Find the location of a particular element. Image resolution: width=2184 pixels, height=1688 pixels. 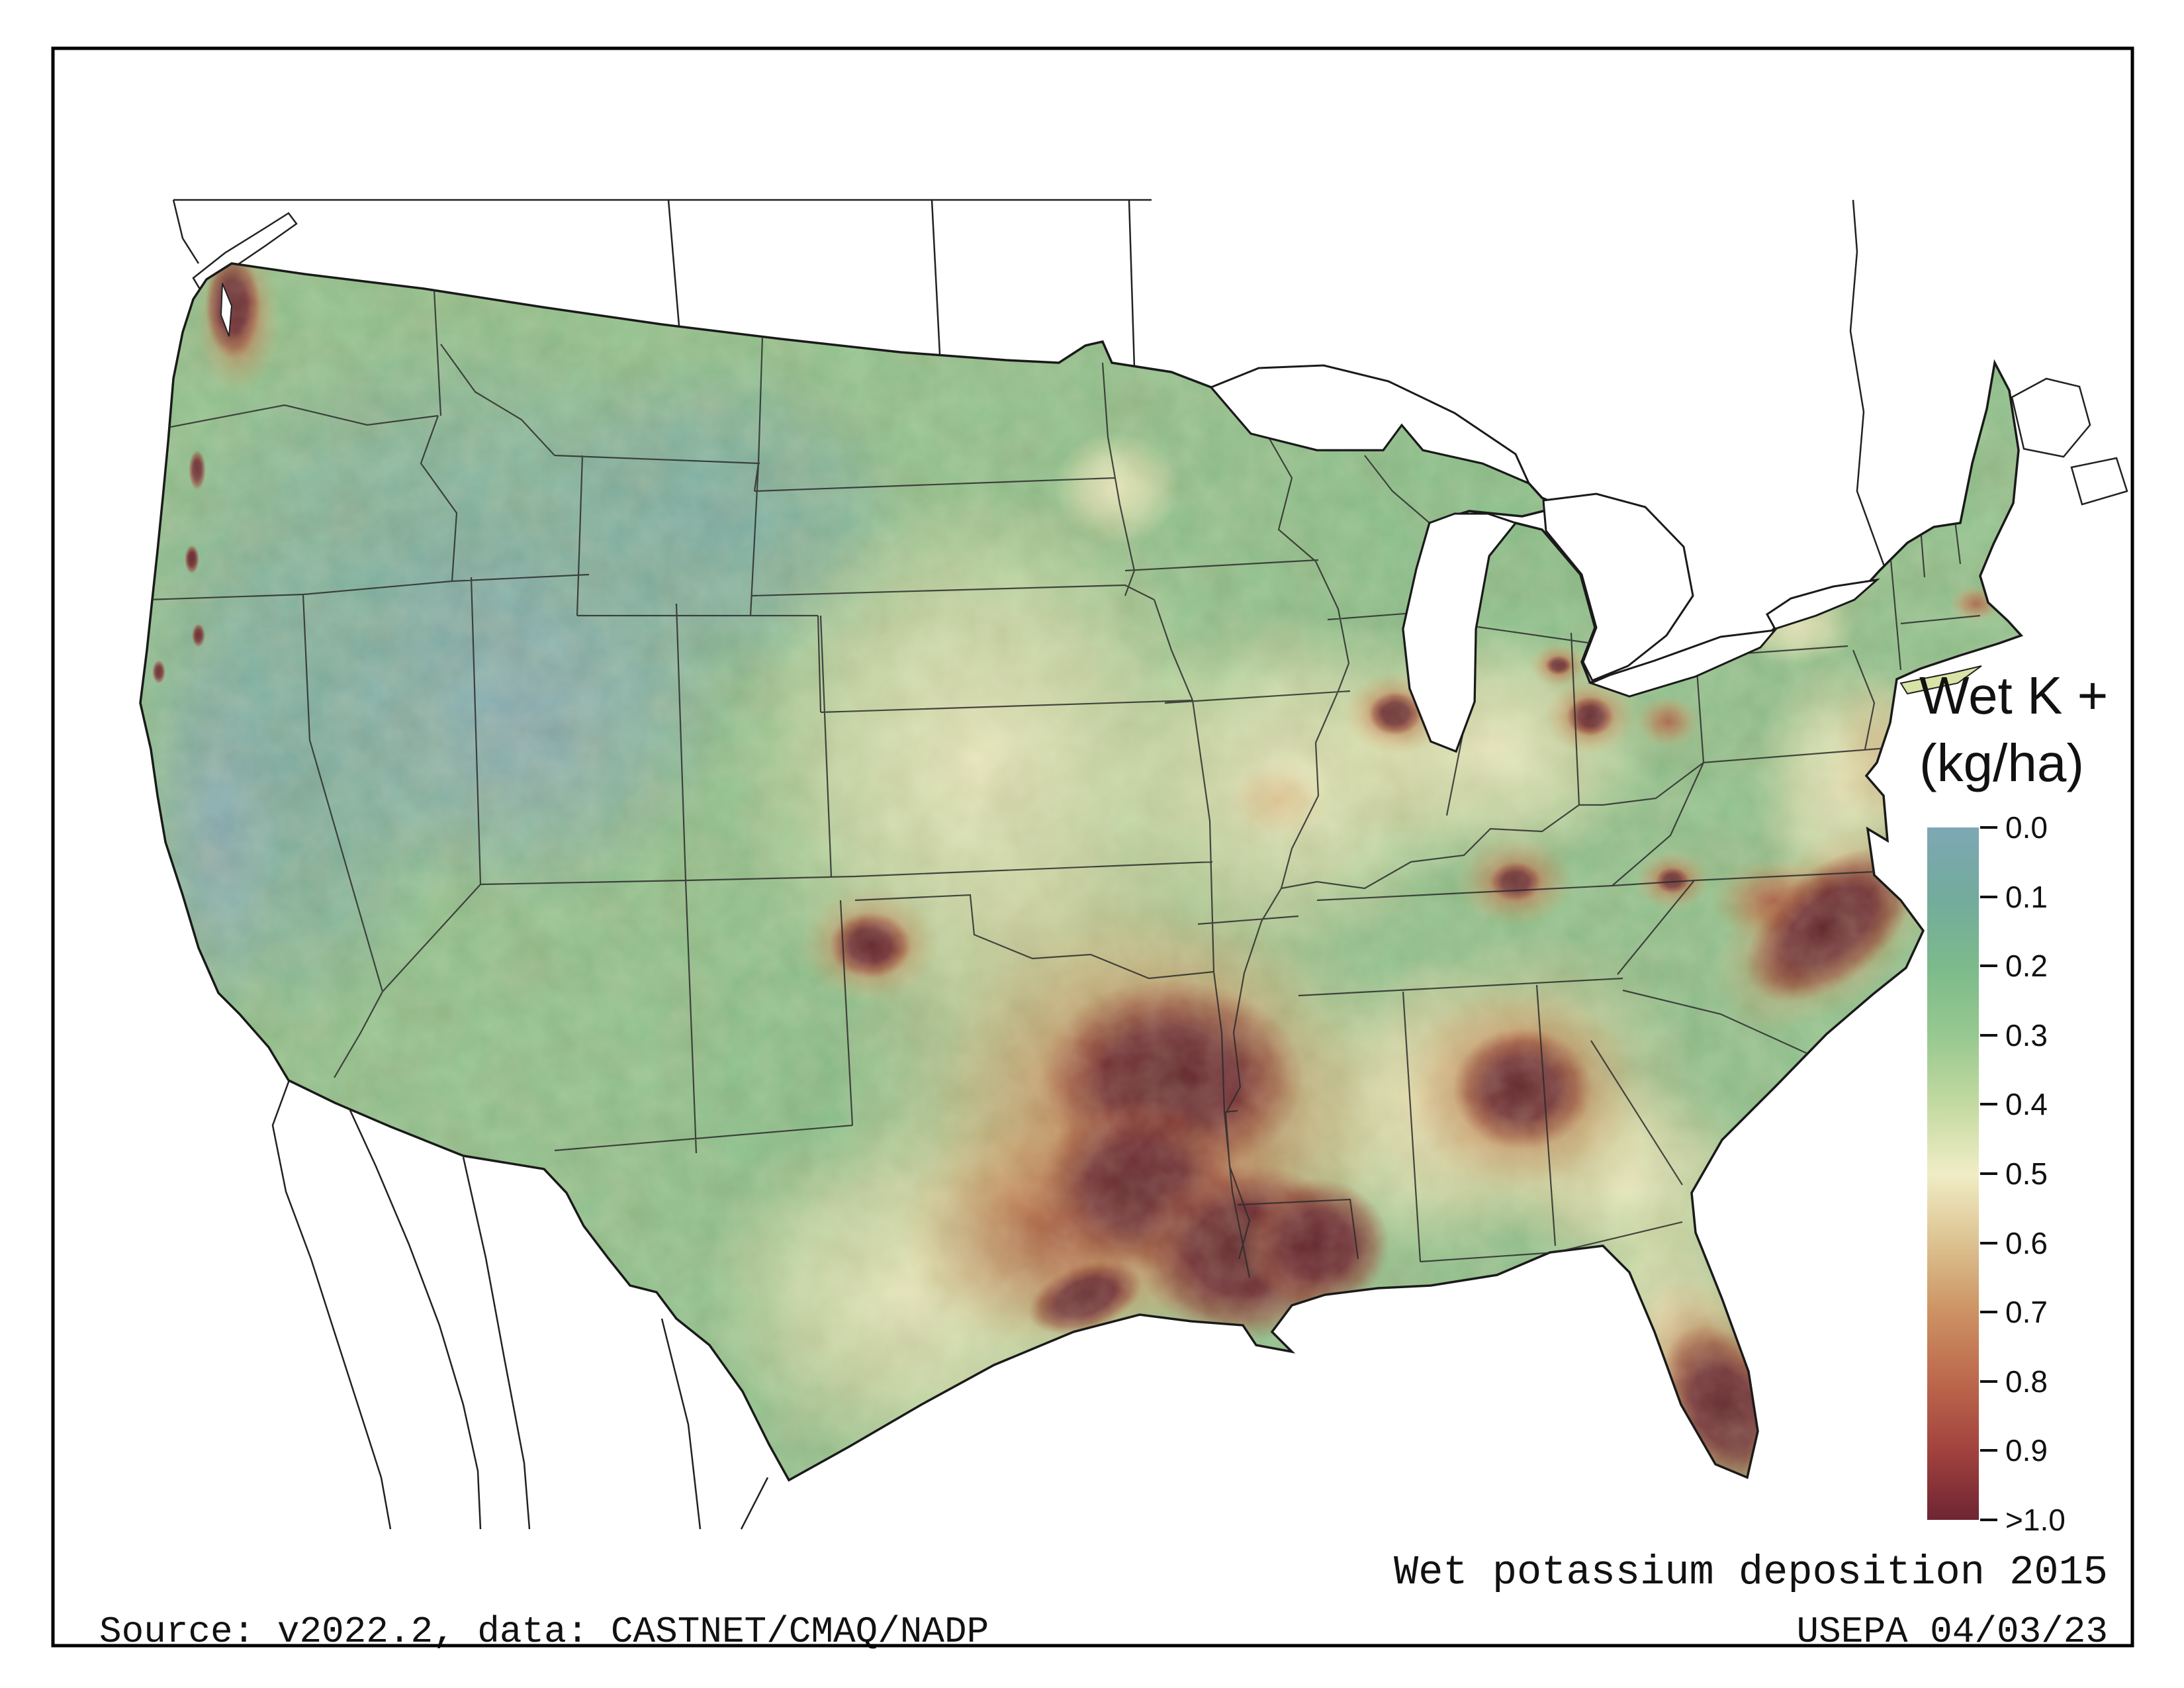

tick-label: >1.0 is located at coordinates (2036, 1520).